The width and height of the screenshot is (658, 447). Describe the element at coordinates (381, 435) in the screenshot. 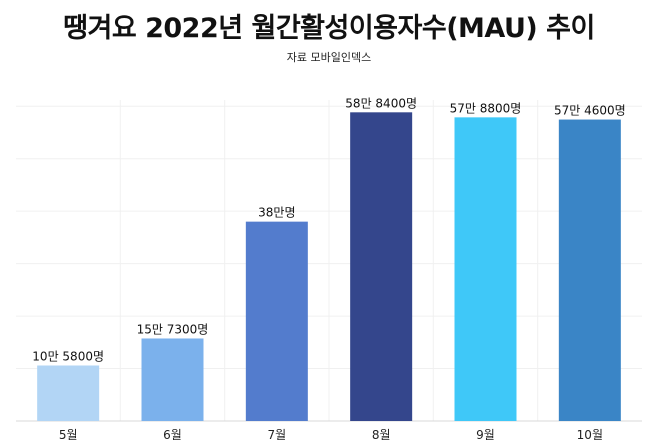

I see `x-tick-label: 8월` at that location.